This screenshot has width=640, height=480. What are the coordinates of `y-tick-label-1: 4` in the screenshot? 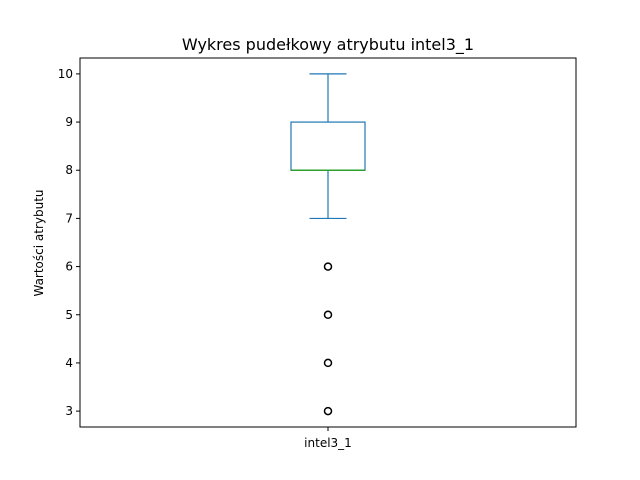 It's located at (69, 363).